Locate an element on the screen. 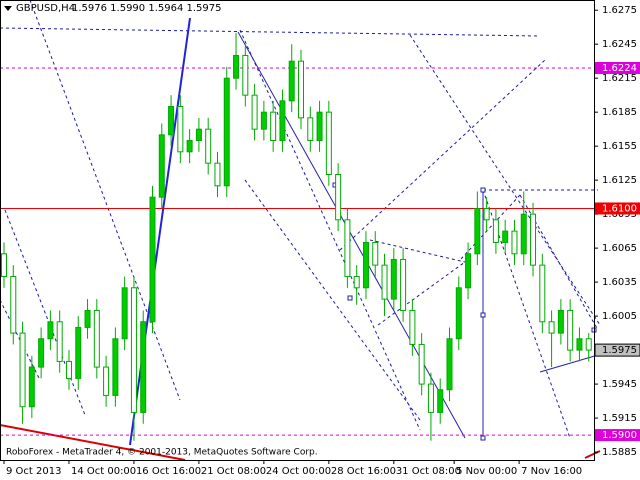 The height and width of the screenshot is (480, 640). price-label: 1.6100 is located at coordinates (619, 208).